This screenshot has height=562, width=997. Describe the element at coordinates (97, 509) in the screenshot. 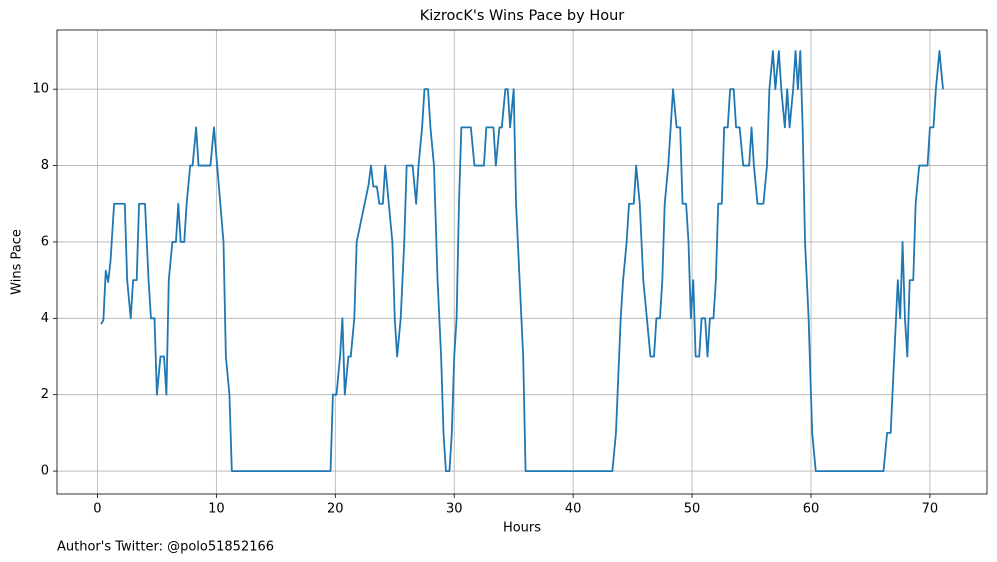

I see `x-tick-label: 0` at that location.